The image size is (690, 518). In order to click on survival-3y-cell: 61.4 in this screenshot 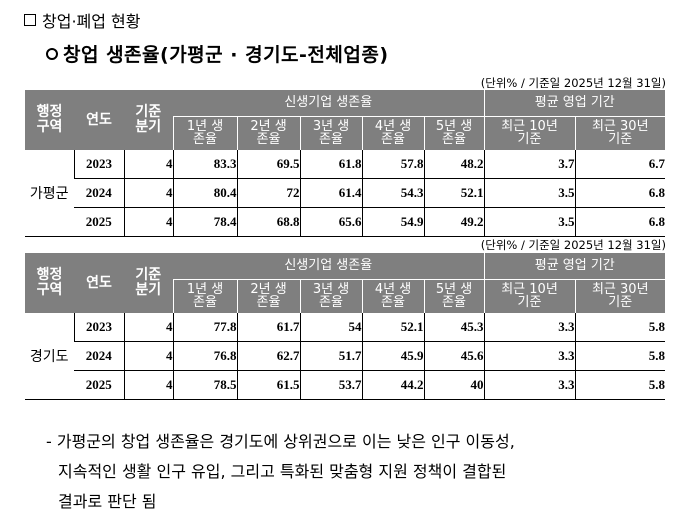, I will do `click(330, 193)`.